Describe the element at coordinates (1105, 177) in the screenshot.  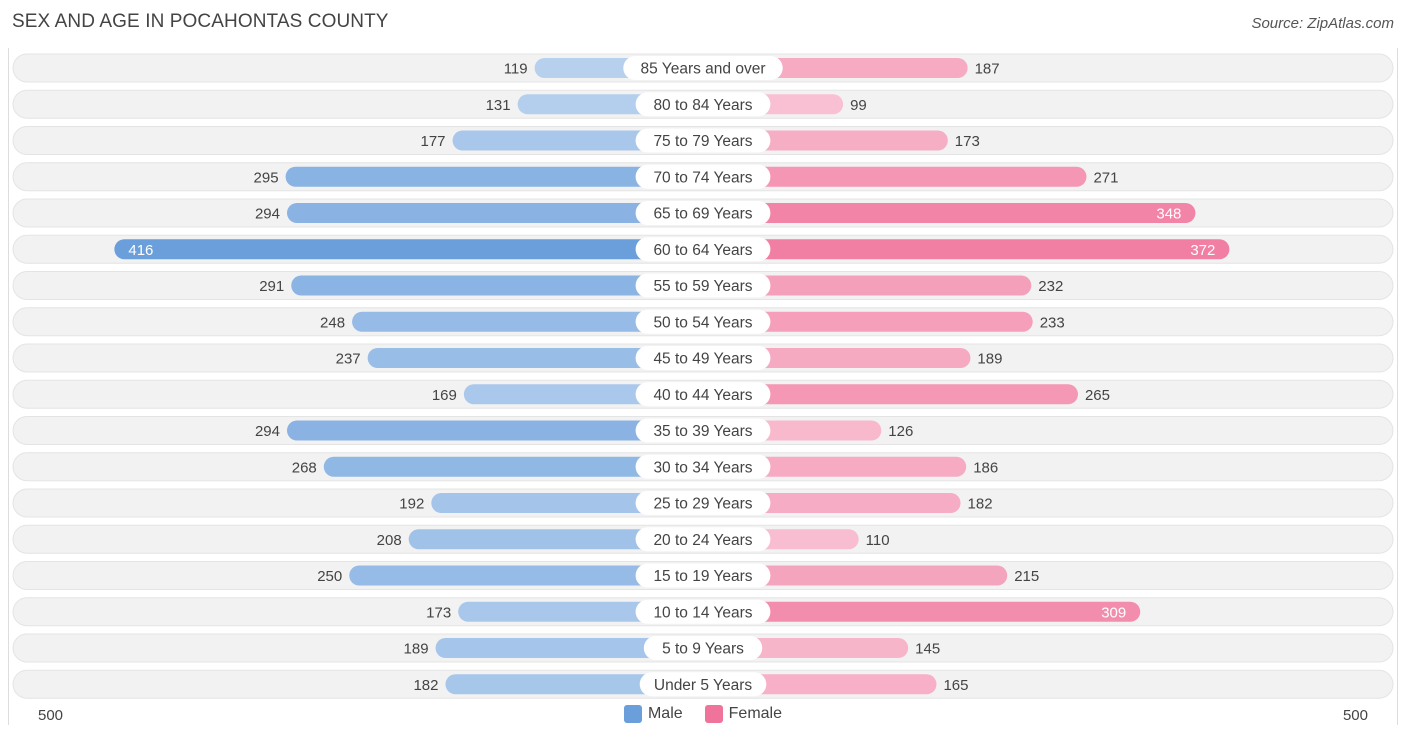
I see `value-label-female: 271` at that location.